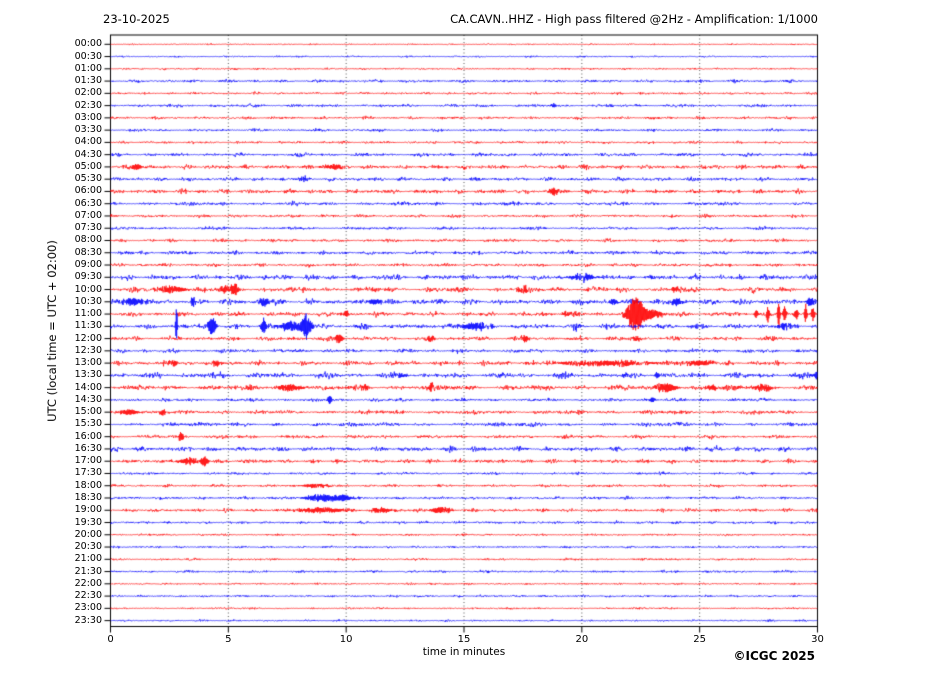 Image resolution: width=927 pixels, height=696 pixels. Describe the element at coordinates (136, 19) in the screenshot. I see `plot-date: 23-10-2025` at that location.